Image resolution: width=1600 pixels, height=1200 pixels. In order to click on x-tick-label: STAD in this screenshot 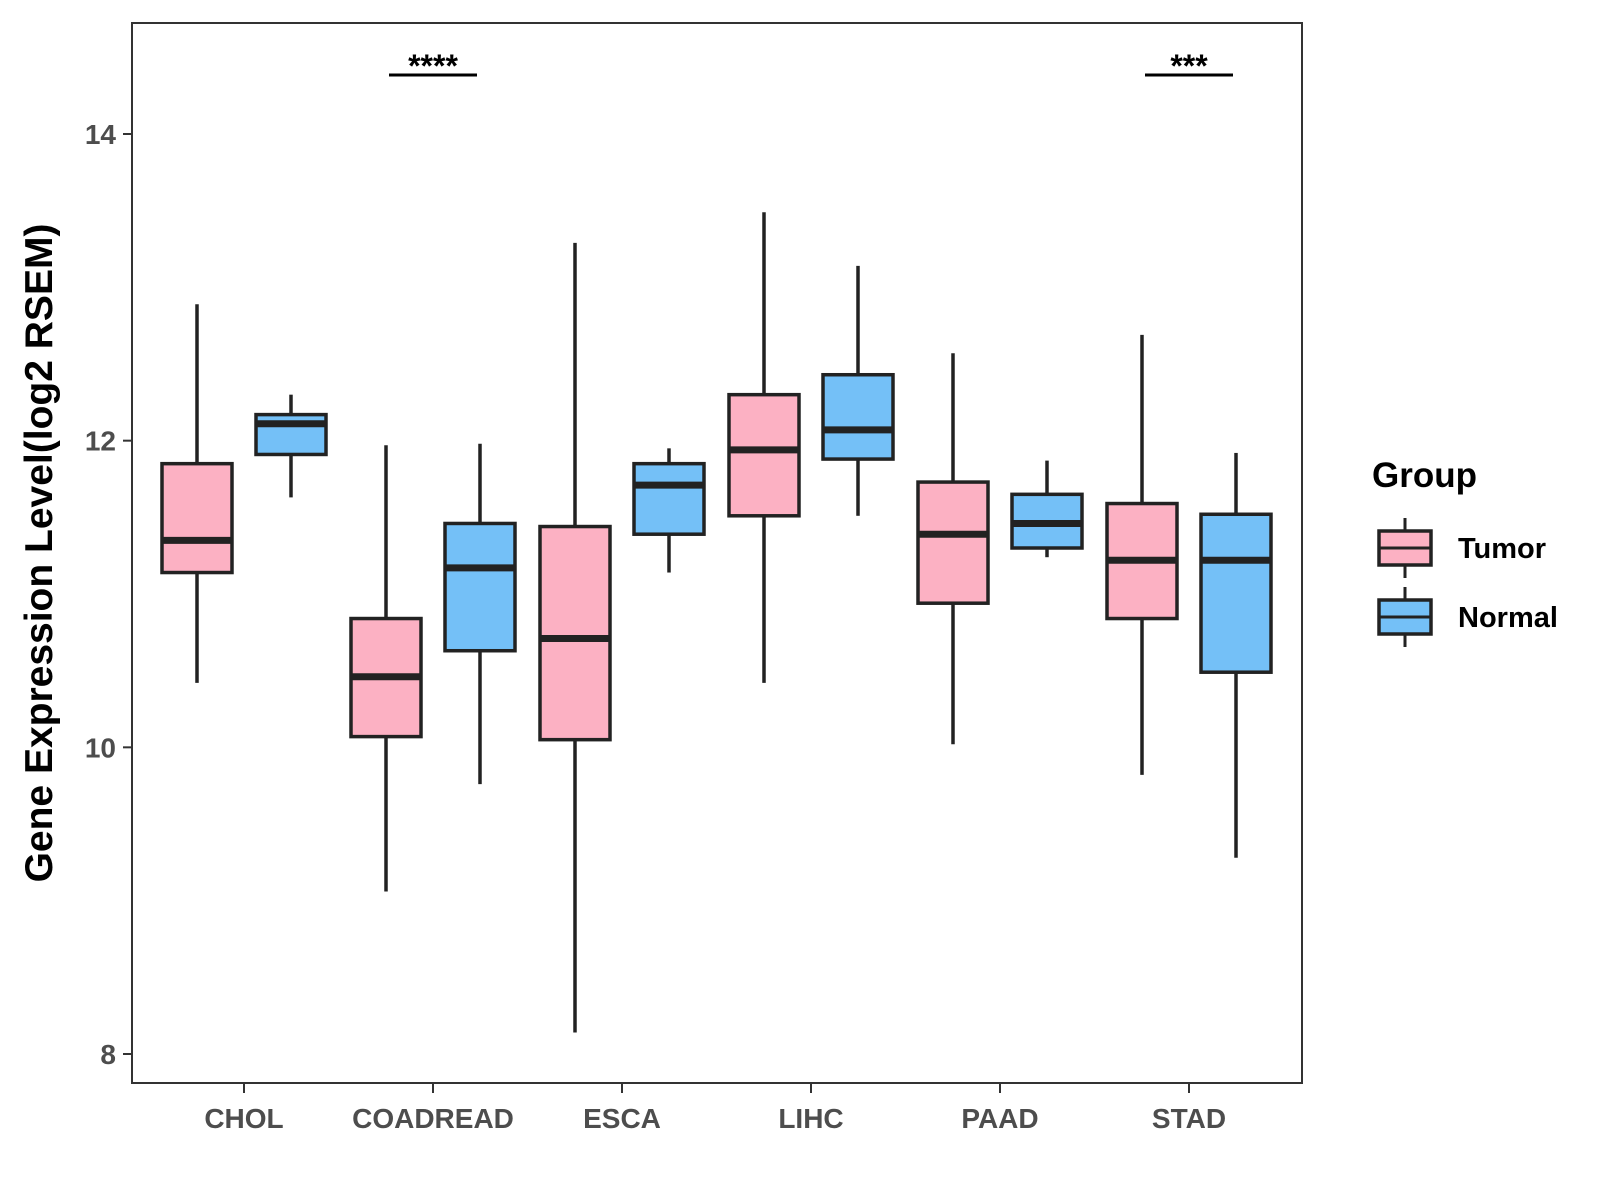, I will do `click(1189, 1118)`.